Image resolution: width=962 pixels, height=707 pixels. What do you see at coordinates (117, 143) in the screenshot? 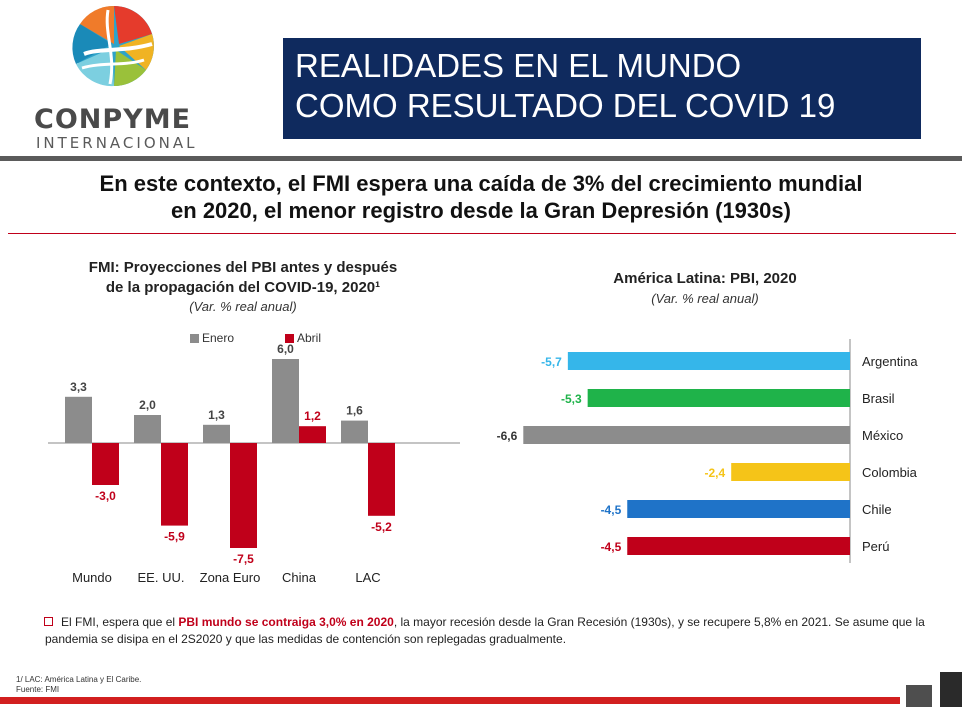
I see `brand-subtitle: INTERNACIONAL` at bounding box center [117, 143].